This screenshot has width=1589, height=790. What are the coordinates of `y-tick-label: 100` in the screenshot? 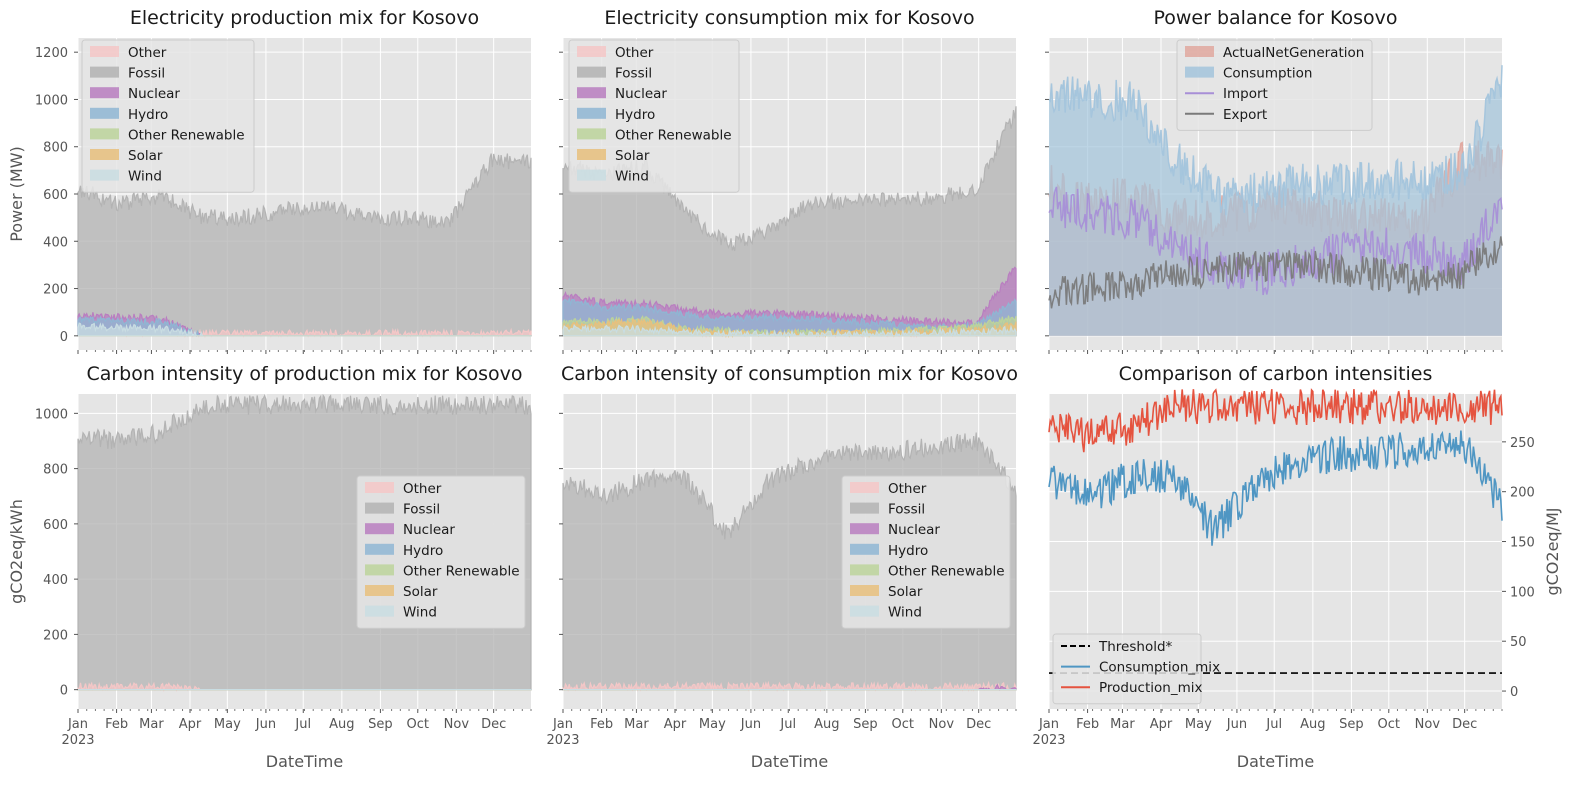 It's located at (1522, 592).